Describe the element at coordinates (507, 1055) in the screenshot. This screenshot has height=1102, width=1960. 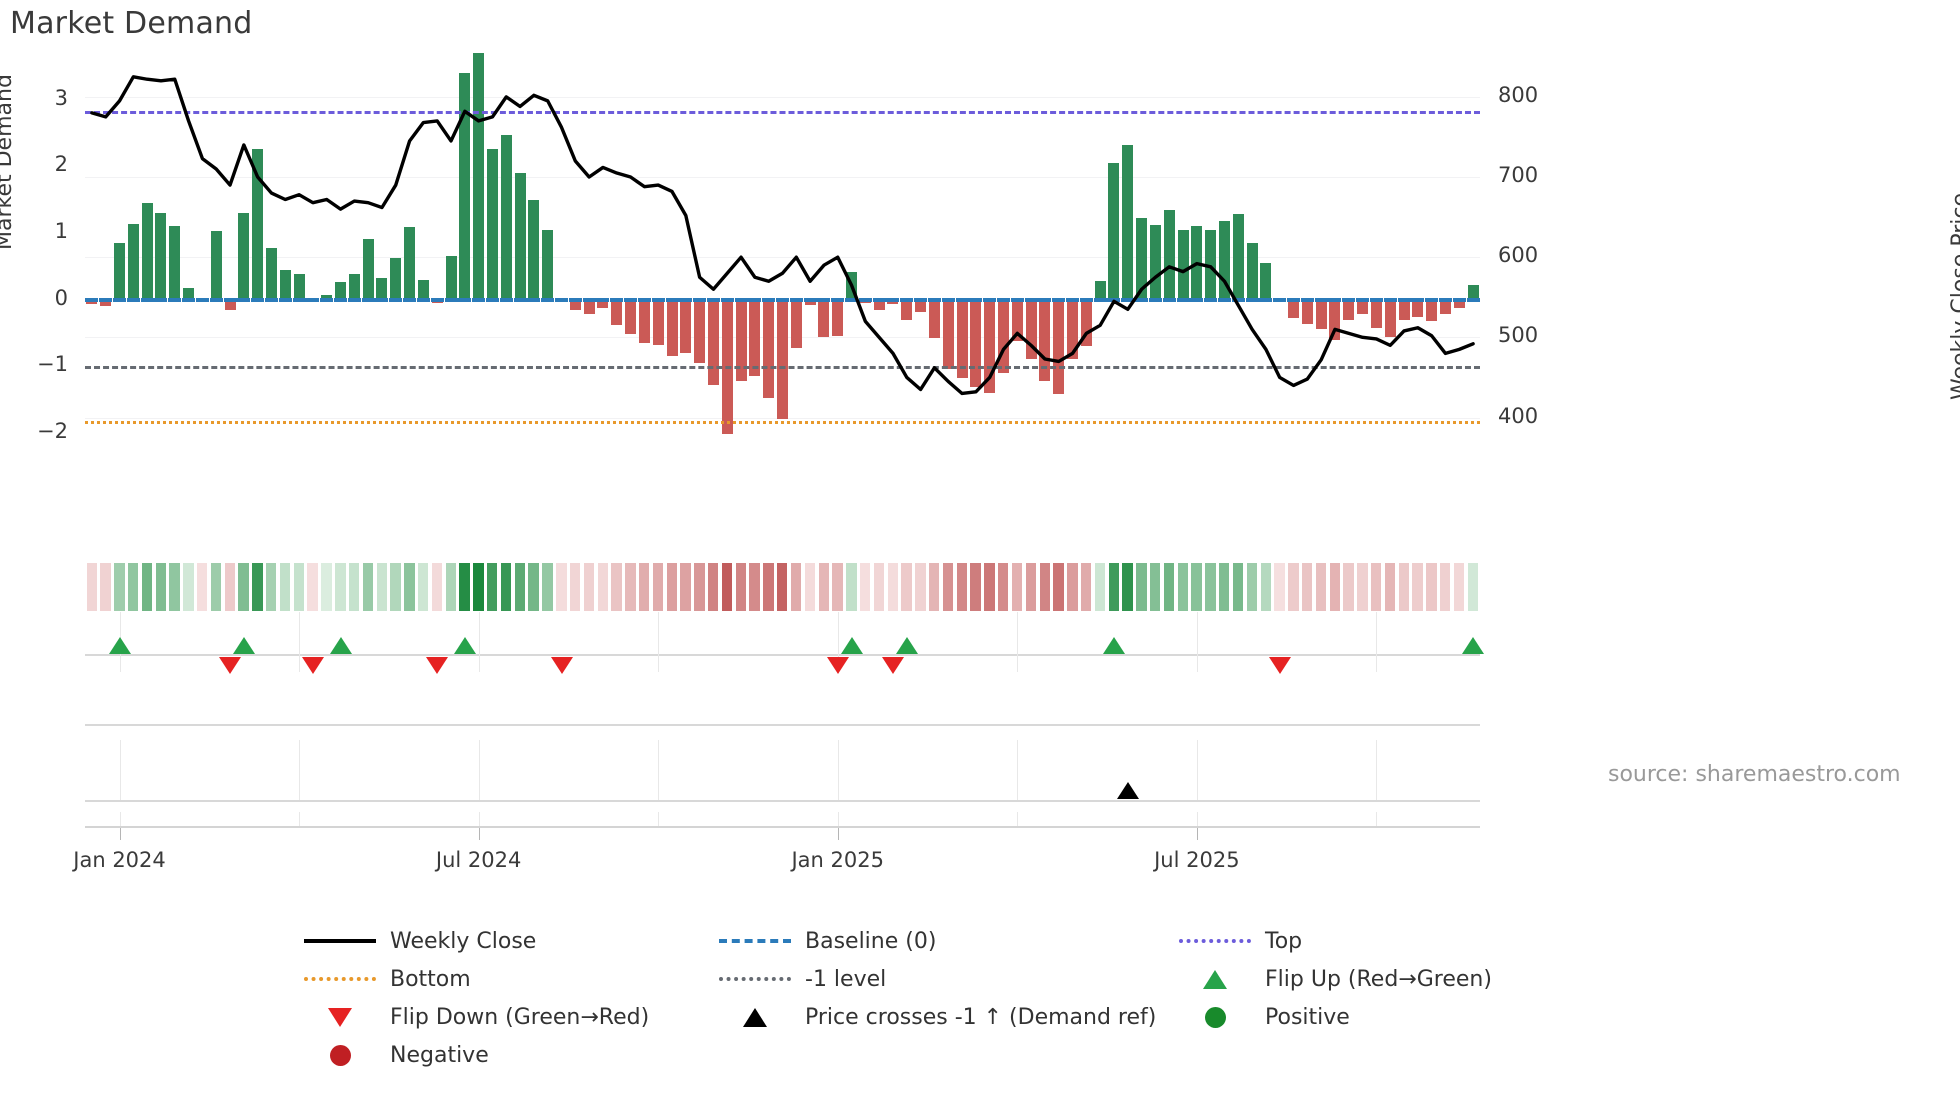
I see `legend-item: Negative` at that location.